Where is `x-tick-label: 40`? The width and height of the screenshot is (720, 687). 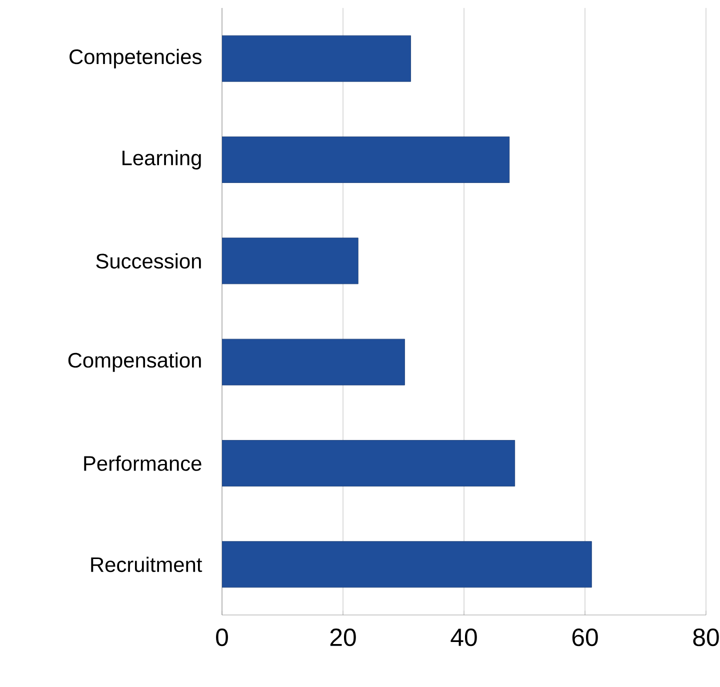 x-tick-label: 40 is located at coordinates (463, 637).